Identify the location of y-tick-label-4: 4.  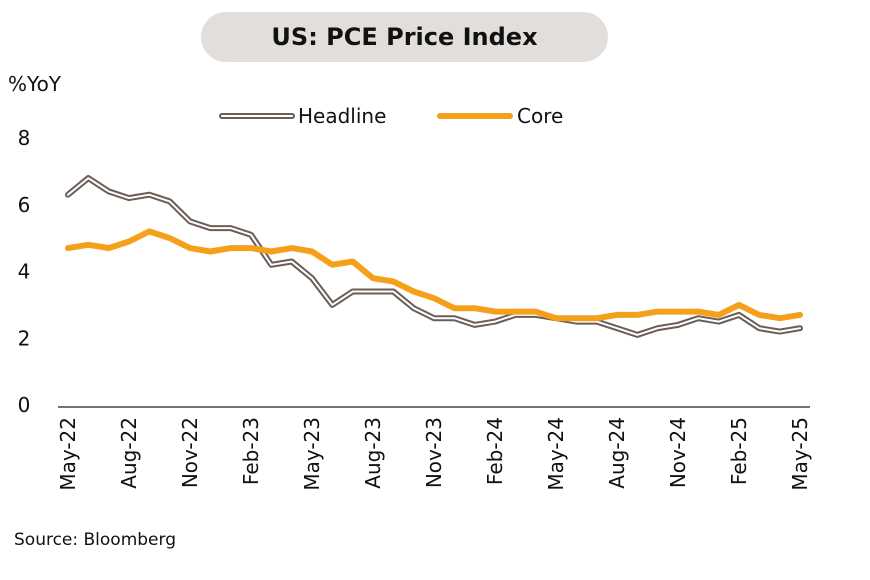
(24, 272).